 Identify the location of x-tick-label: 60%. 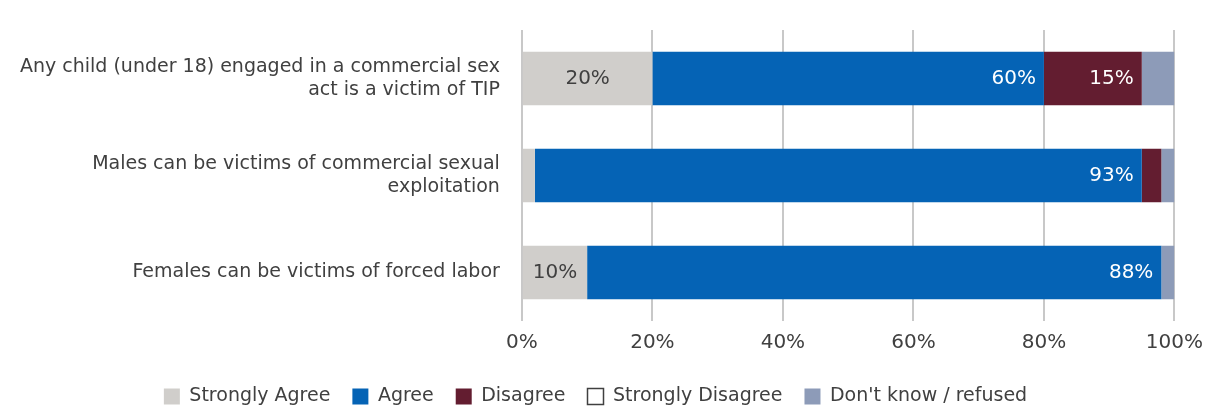
(913, 341).